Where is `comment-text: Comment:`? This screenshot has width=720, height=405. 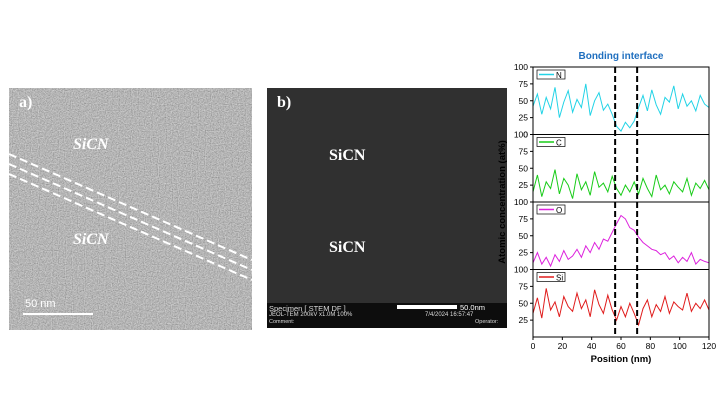
comment-text: Comment: is located at coordinates (282, 322).